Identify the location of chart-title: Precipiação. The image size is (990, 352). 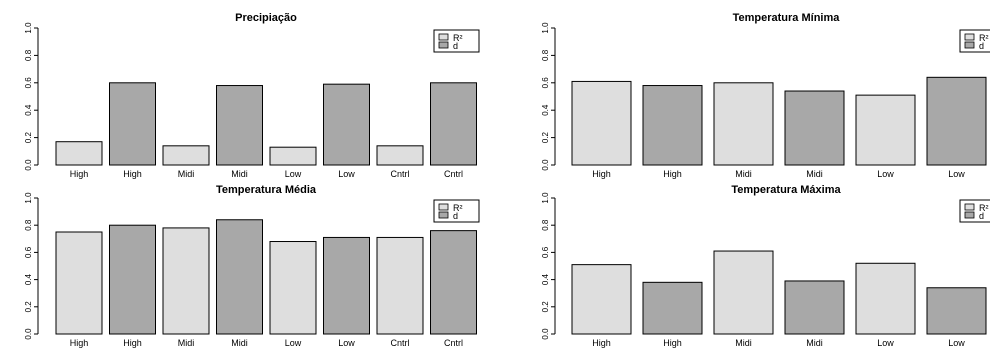
(266, 18).